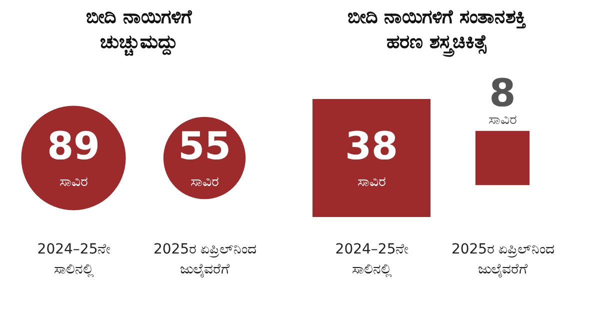  Describe the element at coordinates (204, 146) in the screenshot. I see `data-label: 55` at that location.